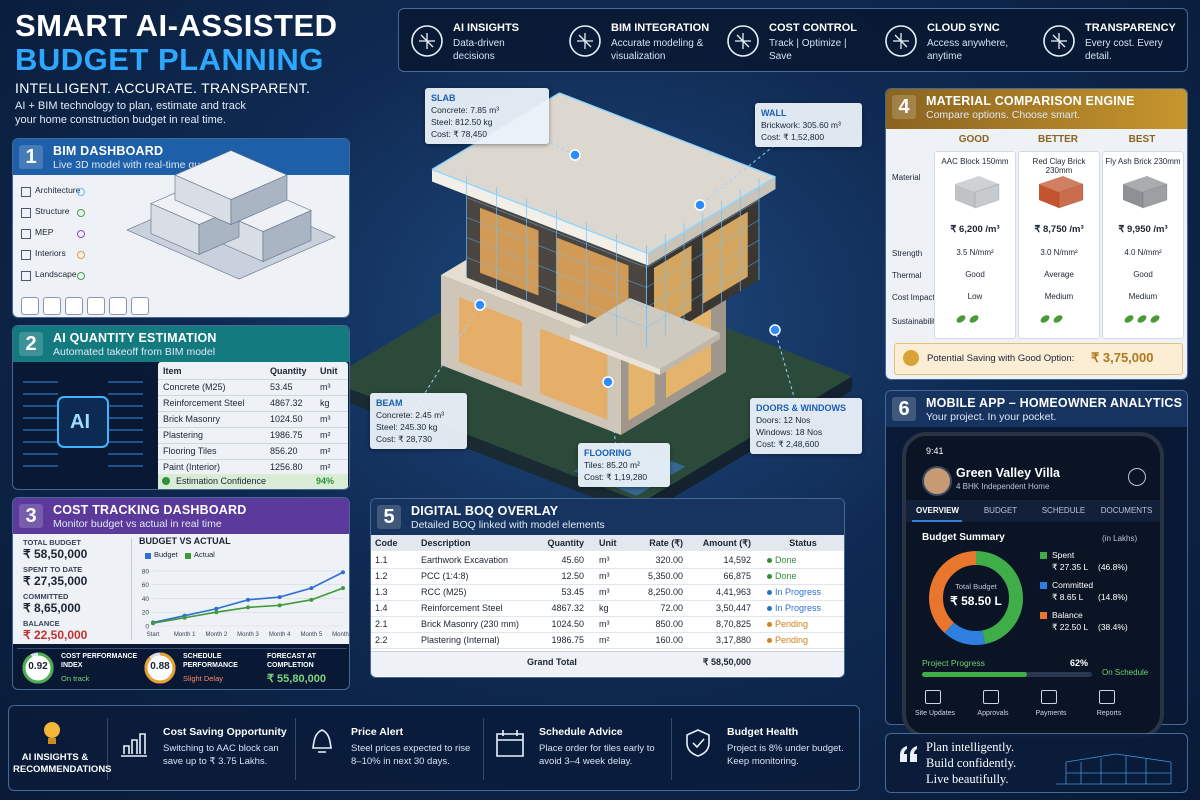 The height and width of the screenshot is (800, 1200). What do you see at coordinates (1063, 510) in the screenshot?
I see `tab: SCHEDULE` at bounding box center [1063, 510].